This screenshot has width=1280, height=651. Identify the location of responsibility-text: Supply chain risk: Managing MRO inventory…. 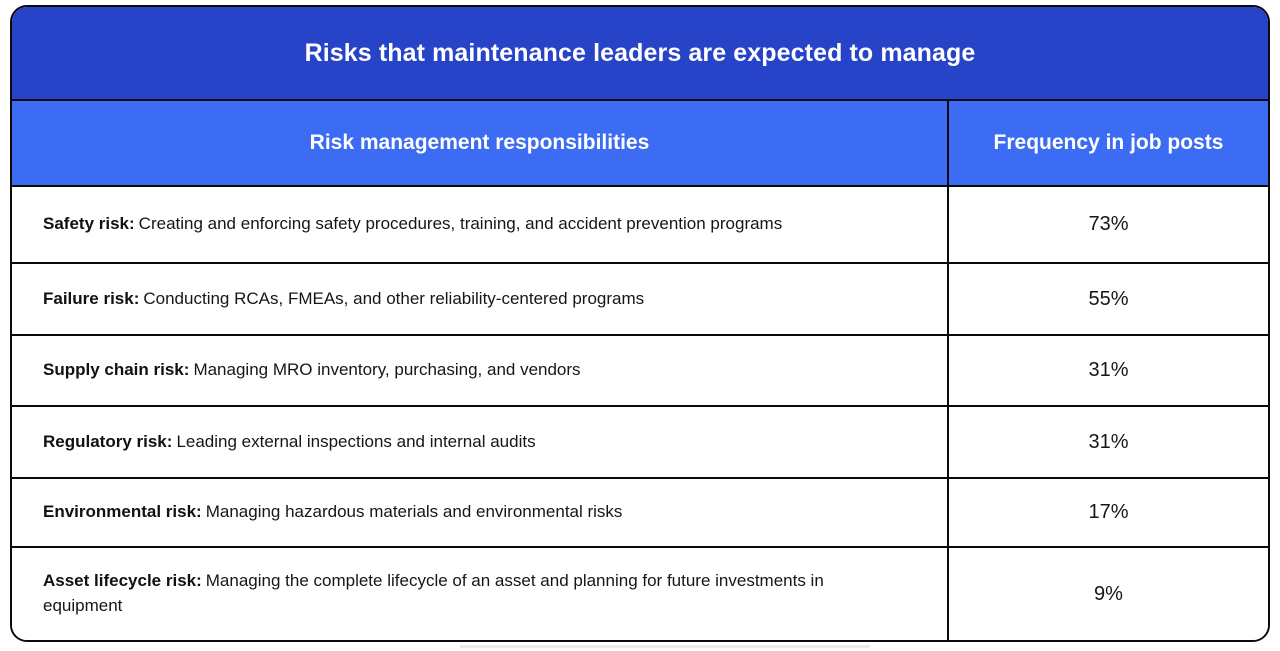
(312, 370).